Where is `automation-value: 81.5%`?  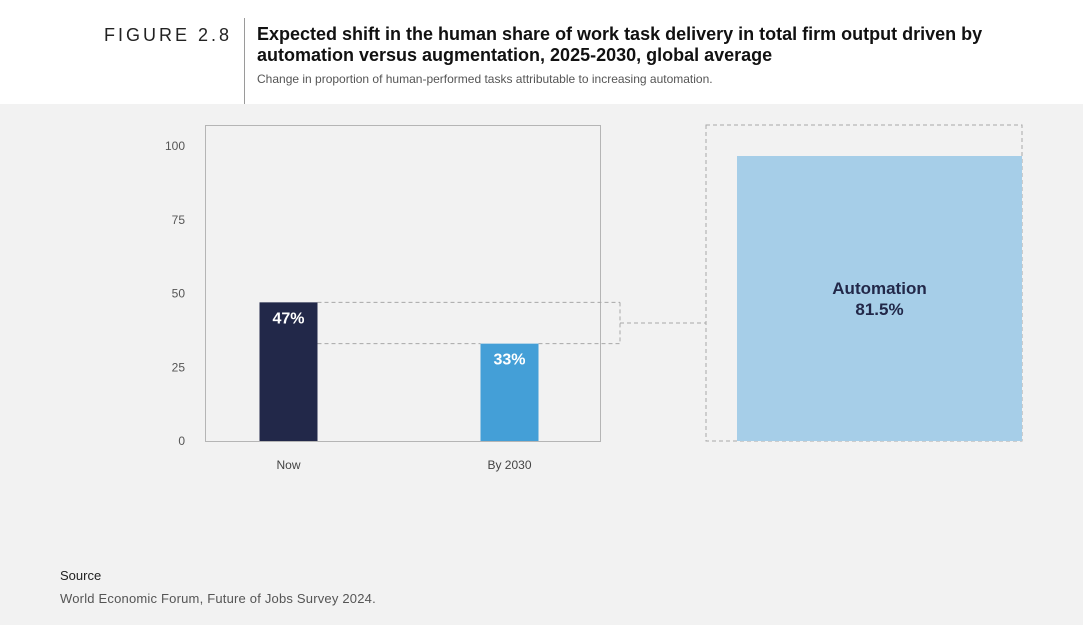
automation-value: 81.5% is located at coordinates (879, 309).